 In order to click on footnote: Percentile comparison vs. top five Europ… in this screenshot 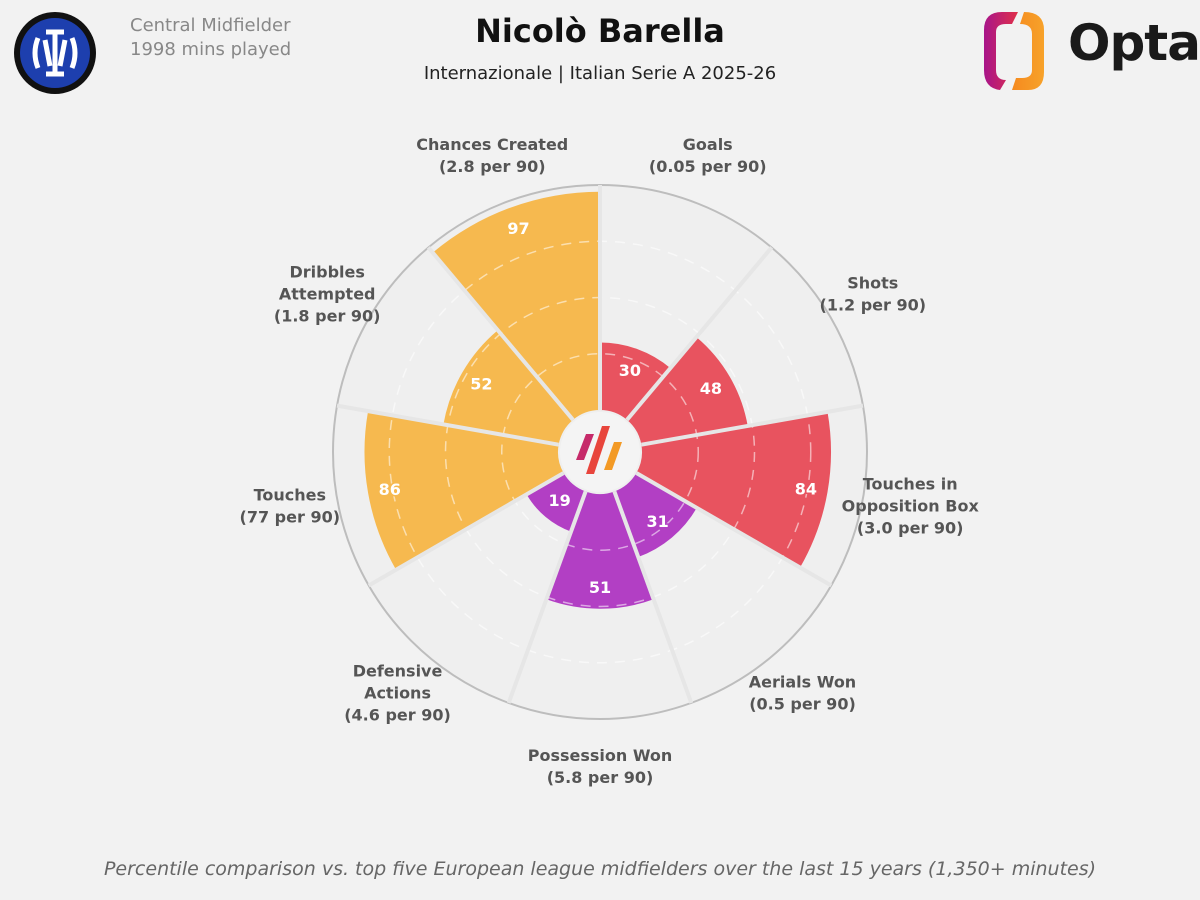, I will do `click(600, 869)`.